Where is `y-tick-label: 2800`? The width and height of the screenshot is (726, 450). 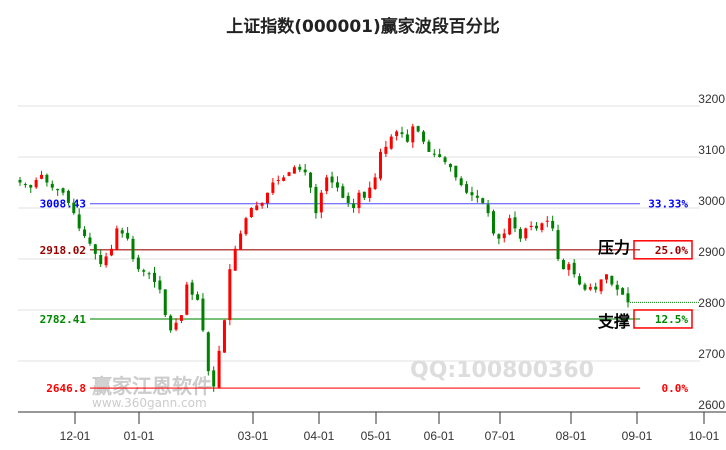
y-tick-label: 2800 is located at coordinates (711, 303).